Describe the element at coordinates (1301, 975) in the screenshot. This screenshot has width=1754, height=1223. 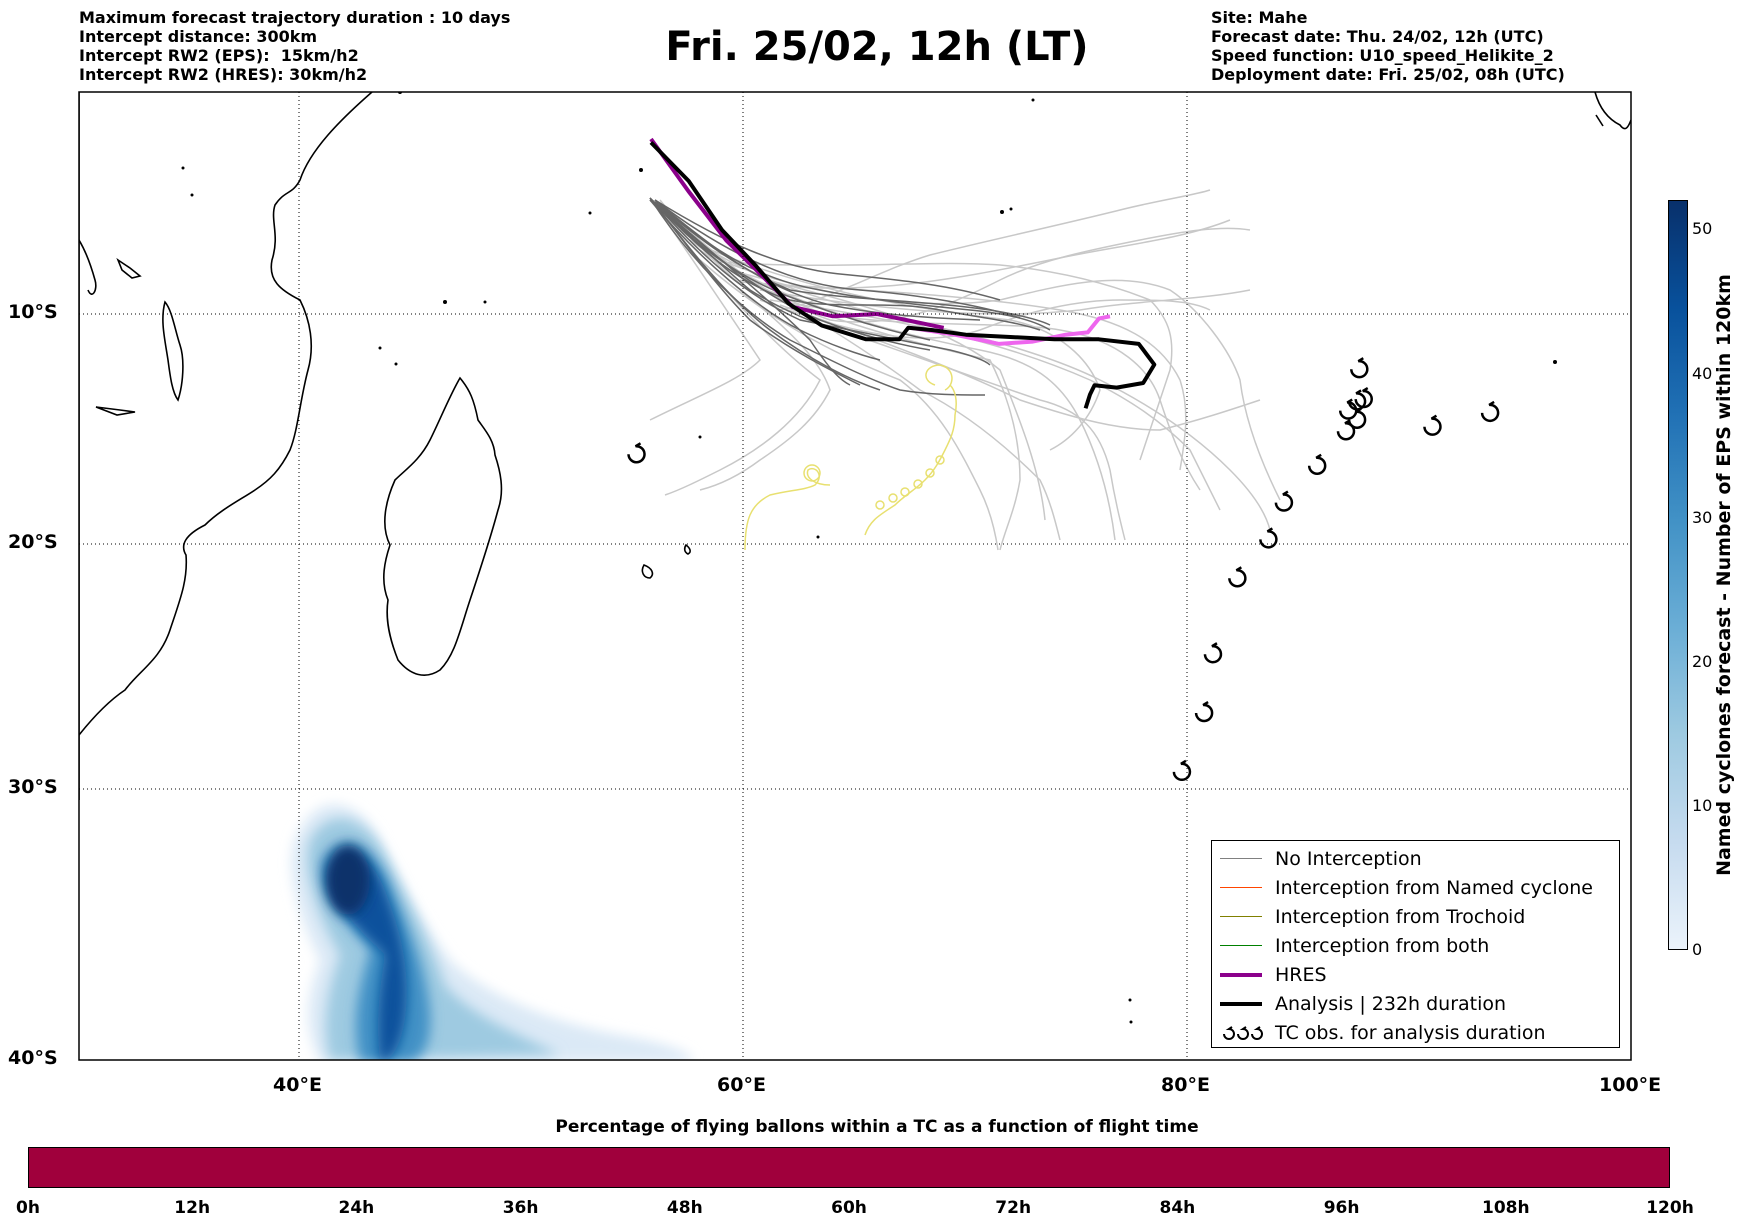
I see `legend-label: HRES` at that location.